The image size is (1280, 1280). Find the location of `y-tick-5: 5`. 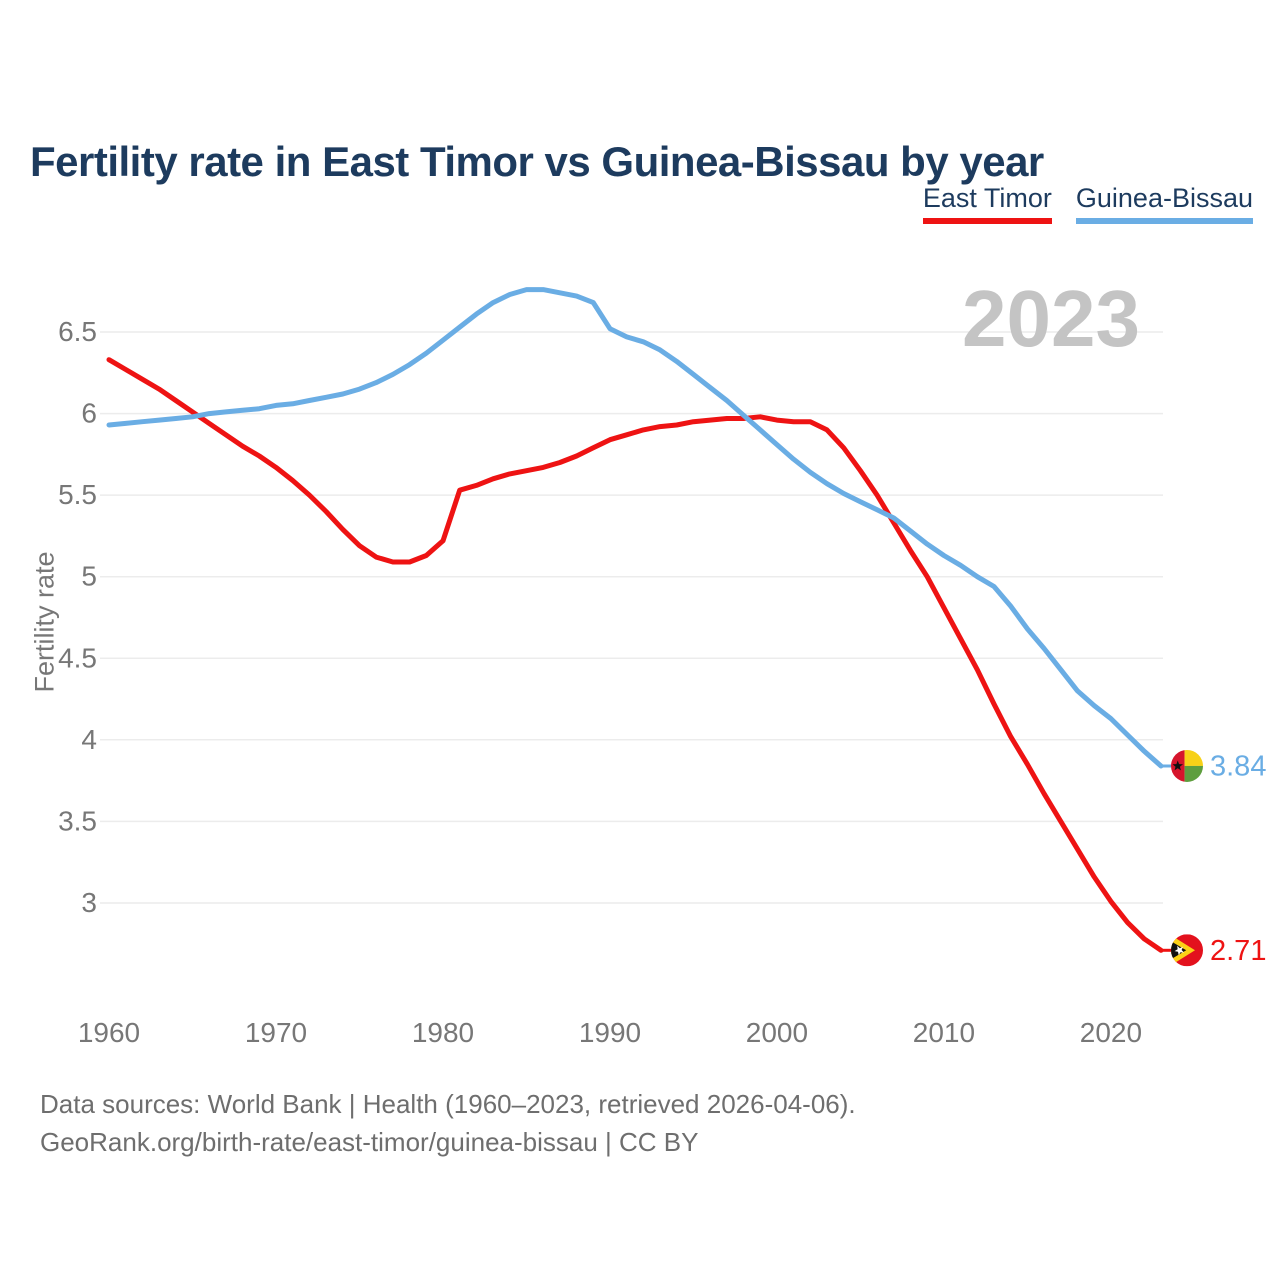

y-tick-5: 5 is located at coordinates (89, 576).